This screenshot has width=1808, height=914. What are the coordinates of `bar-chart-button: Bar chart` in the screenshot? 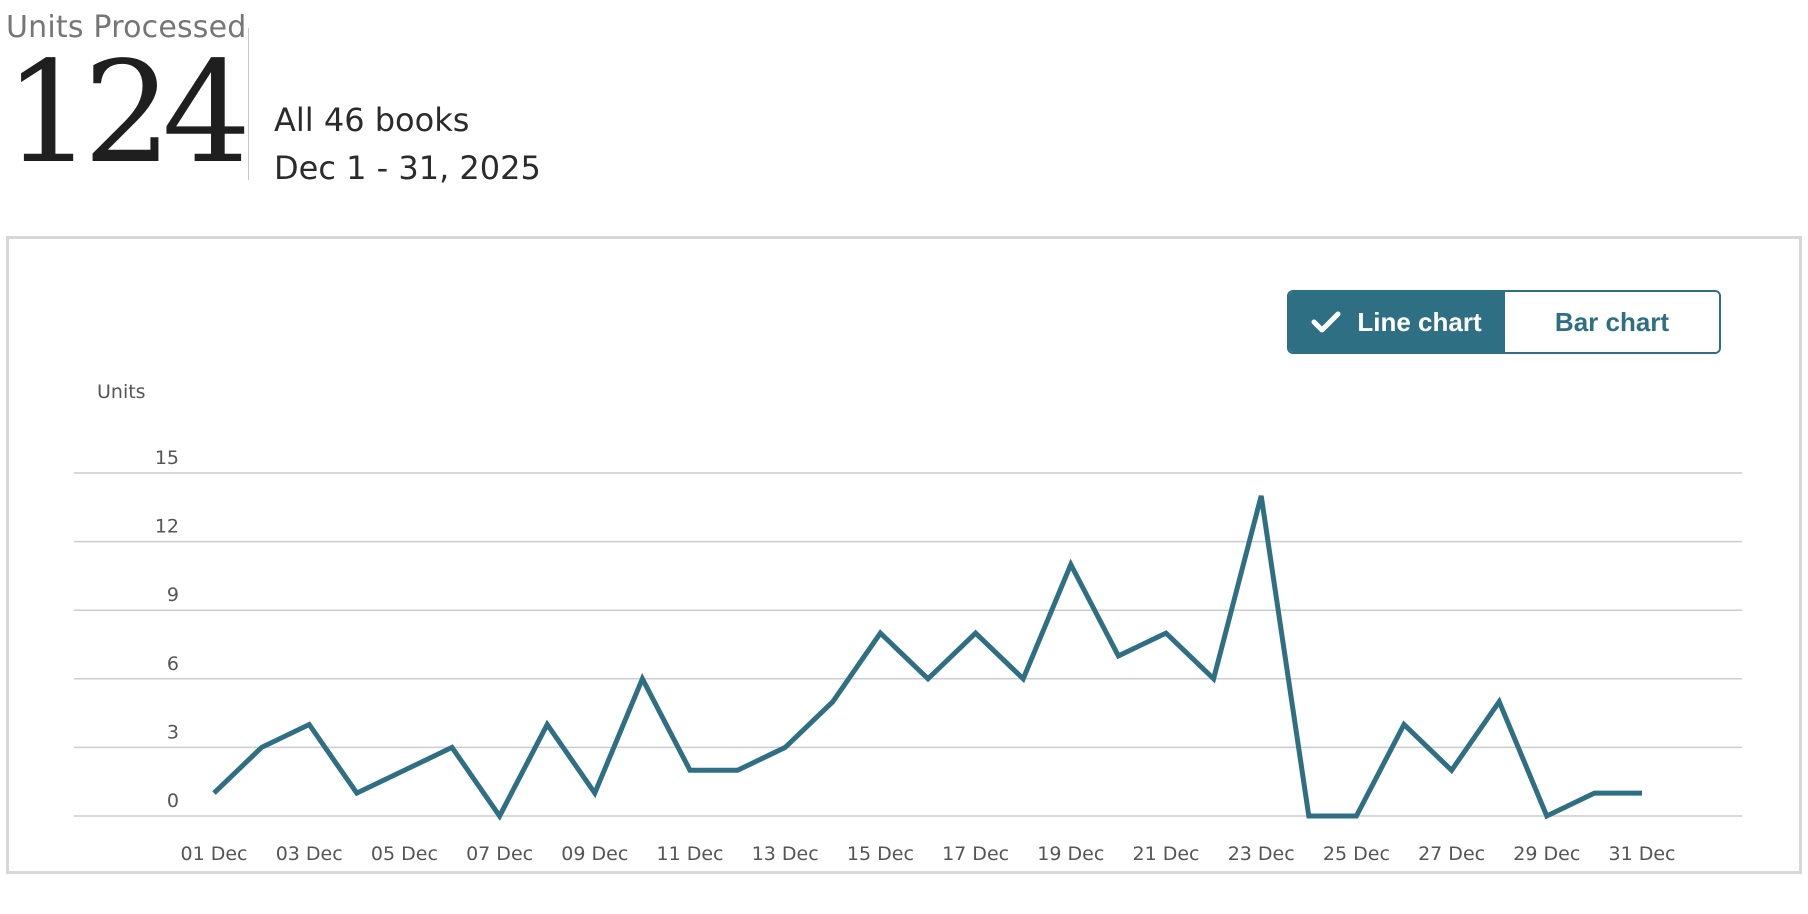 It's located at (1612, 322).